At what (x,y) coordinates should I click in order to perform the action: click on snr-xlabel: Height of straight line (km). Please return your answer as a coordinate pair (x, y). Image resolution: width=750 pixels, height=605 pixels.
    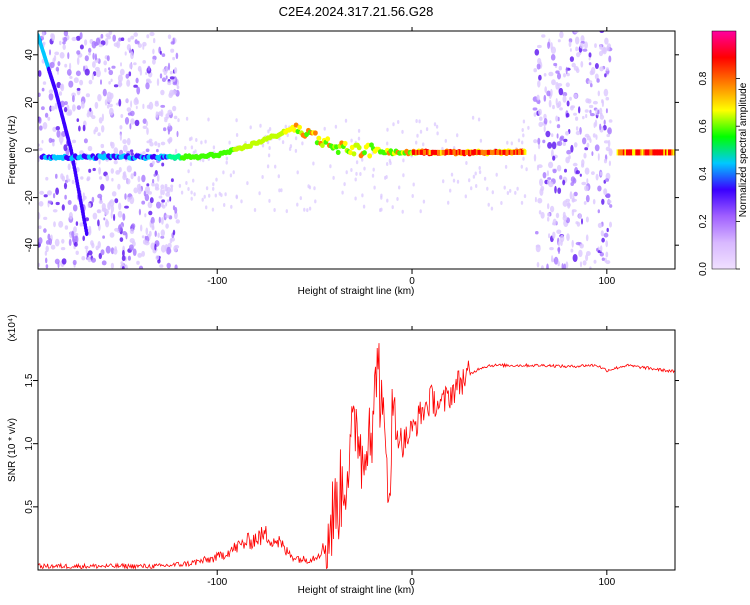
    Looking at the image, I should click on (356, 590).